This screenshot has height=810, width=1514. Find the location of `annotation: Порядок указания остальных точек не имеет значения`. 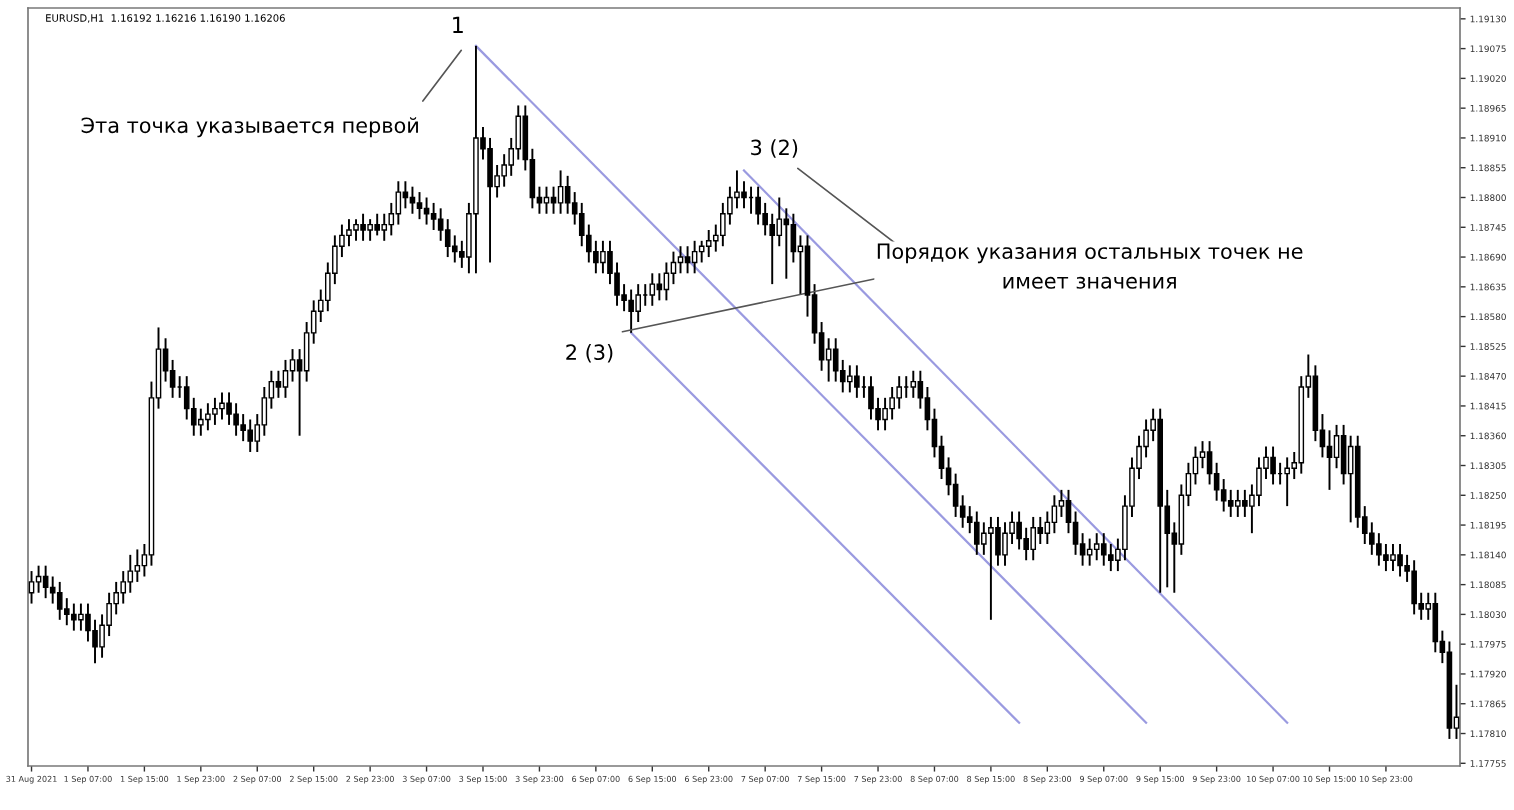

annotation: Порядок указания остальных точек не имеет значения is located at coordinates (1090, 266).